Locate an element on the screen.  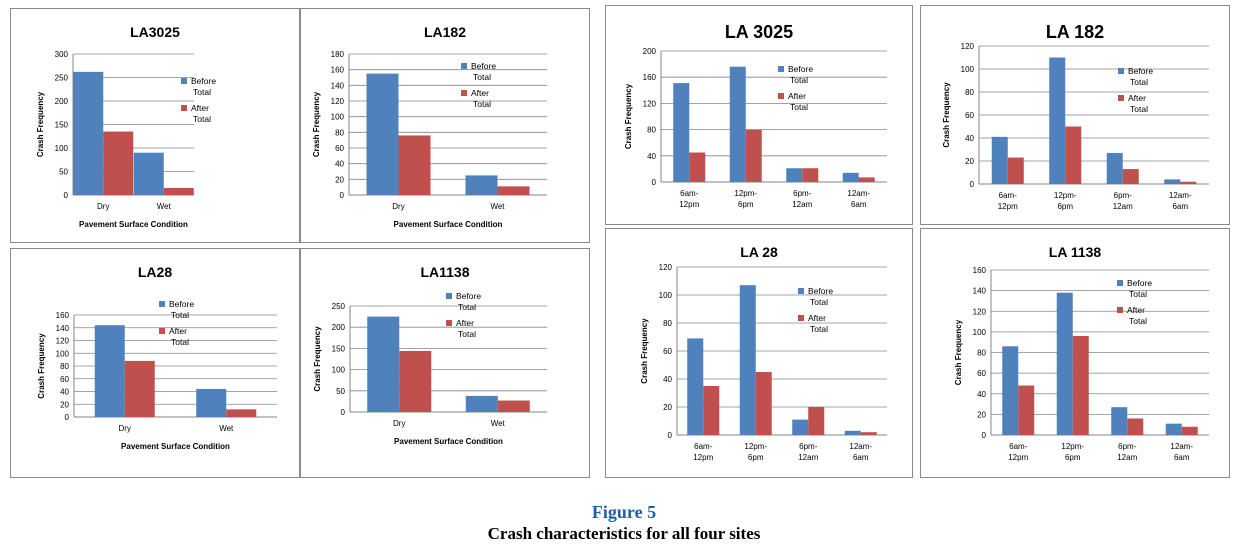
chart-title: LA 28 is located at coordinates (759, 252).